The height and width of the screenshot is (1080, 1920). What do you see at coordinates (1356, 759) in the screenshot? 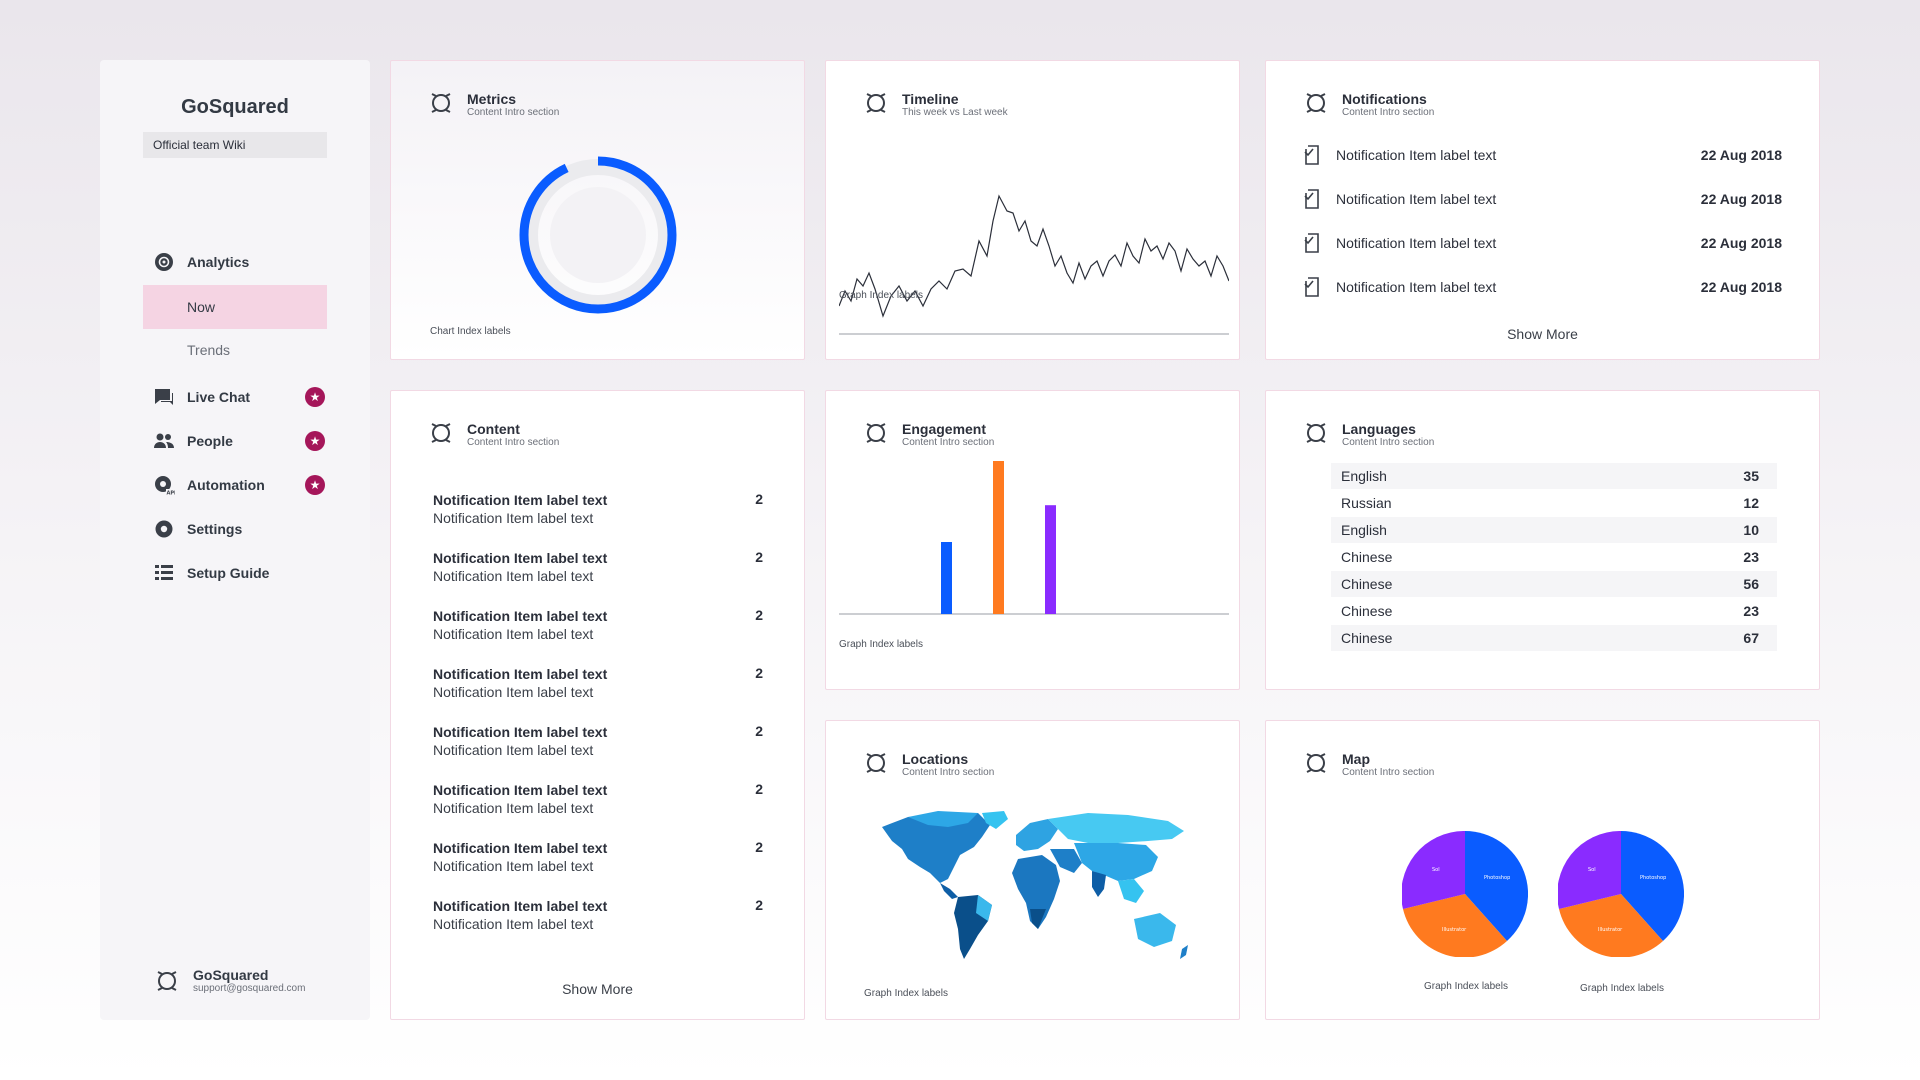
I see `card-title: Map` at bounding box center [1356, 759].